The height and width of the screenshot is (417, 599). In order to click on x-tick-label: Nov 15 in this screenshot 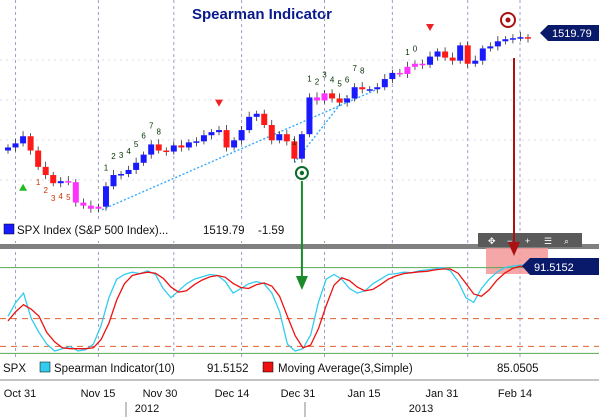, I will do `click(98, 394)`.